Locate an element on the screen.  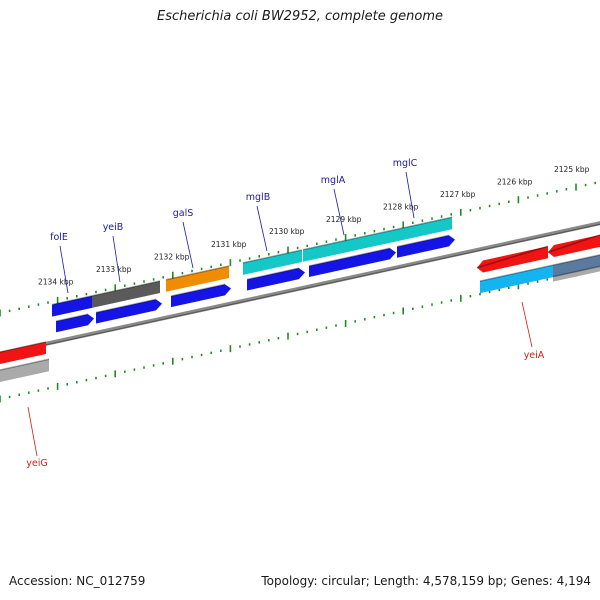
gene-yeiB is located at coordinates (126, 294).